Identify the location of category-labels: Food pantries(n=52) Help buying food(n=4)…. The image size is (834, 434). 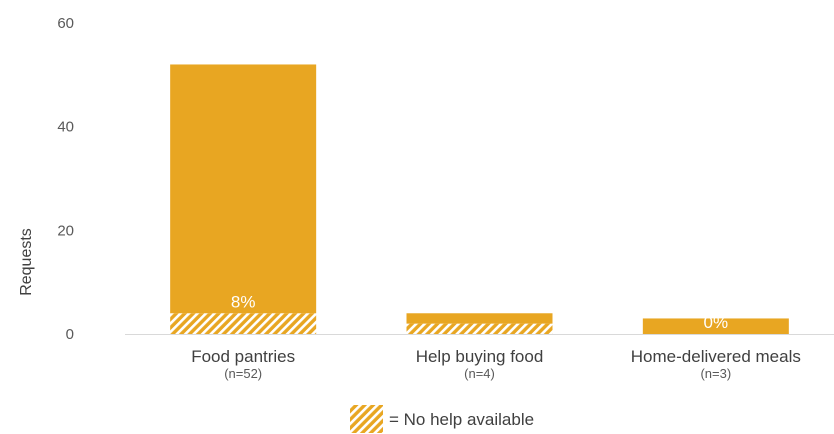
(496, 364).